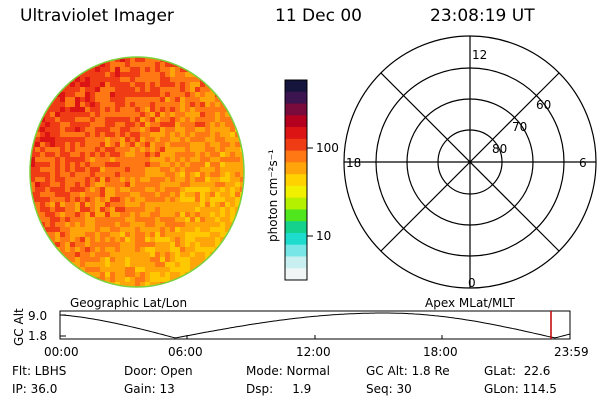  What do you see at coordinates (354, 163) in the screenshot?
I see `mlt-label-18: 18` at bounding box center [354, 163].